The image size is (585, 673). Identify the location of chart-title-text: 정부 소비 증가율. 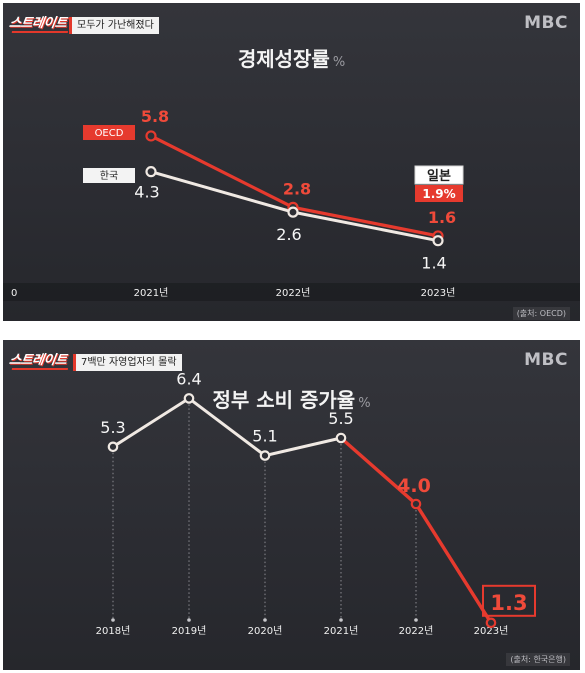
(284, 400).